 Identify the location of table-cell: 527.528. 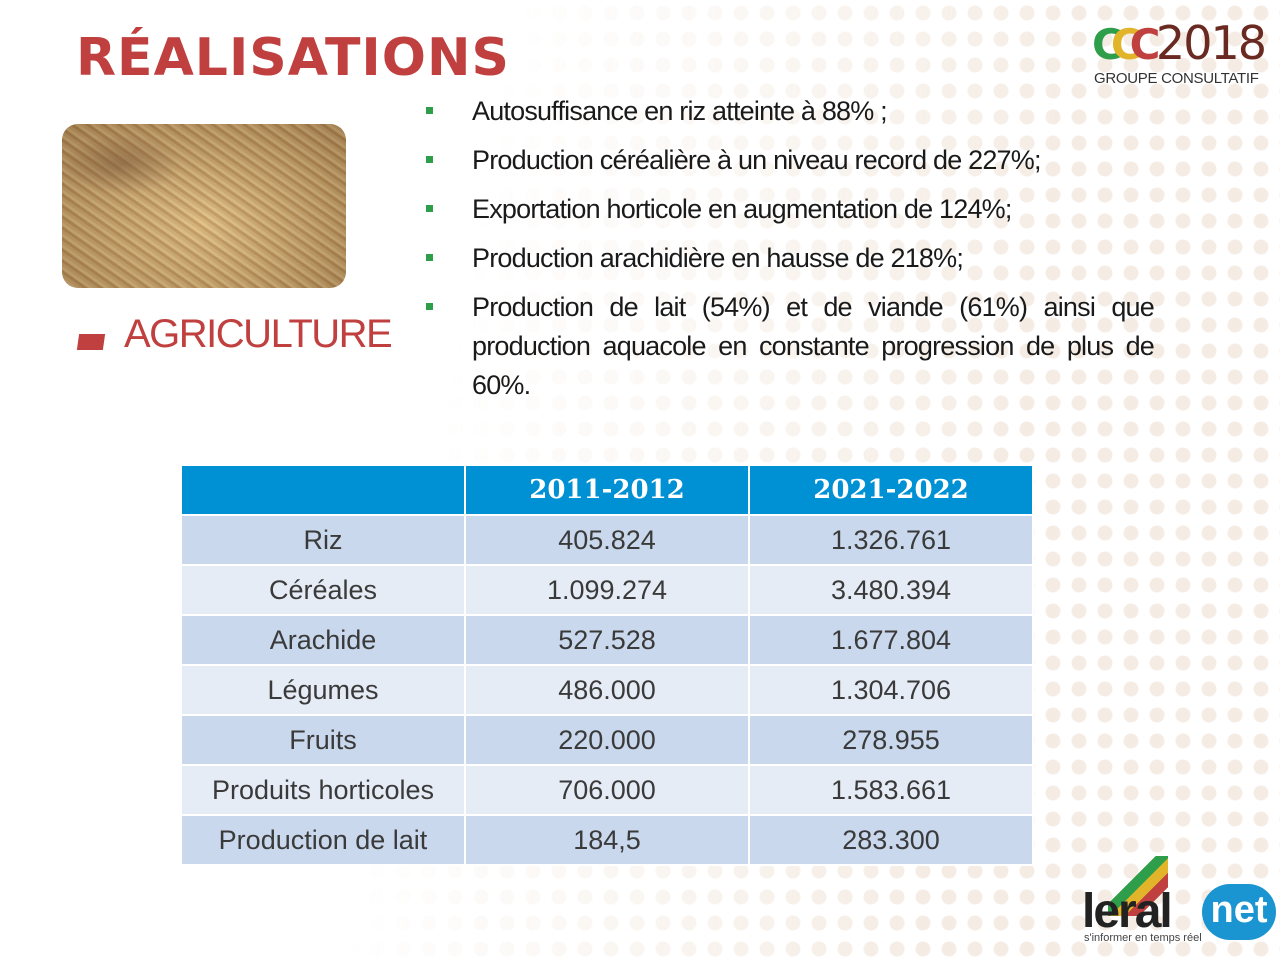
(607, 640).